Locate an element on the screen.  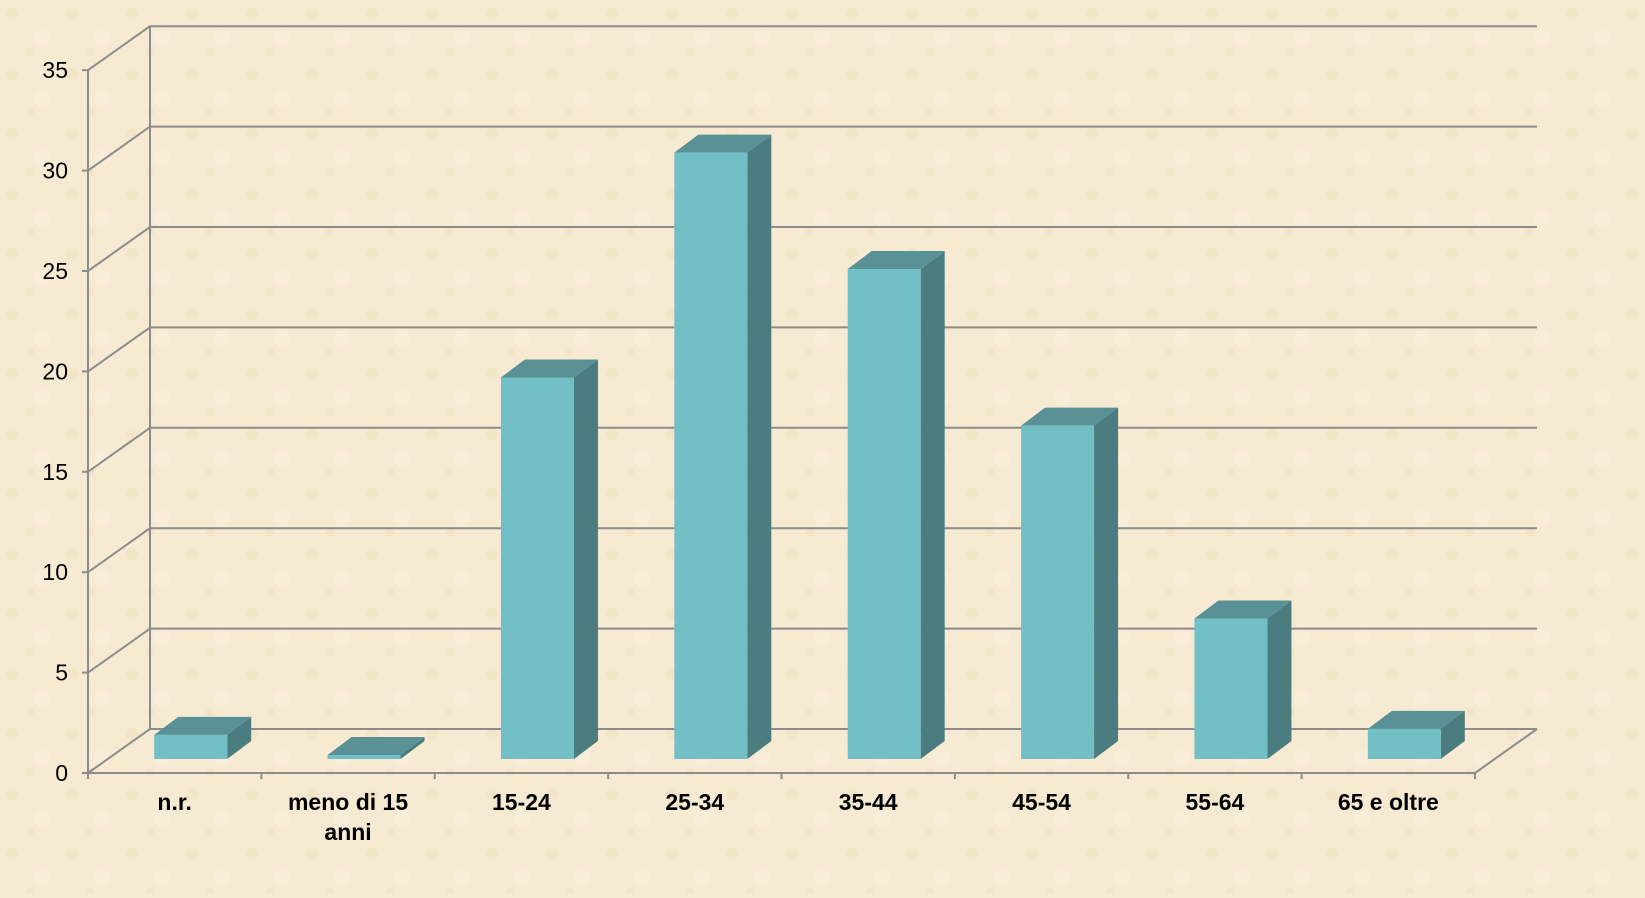
y-tick-label: 10 is located at coordinates (55, 572).